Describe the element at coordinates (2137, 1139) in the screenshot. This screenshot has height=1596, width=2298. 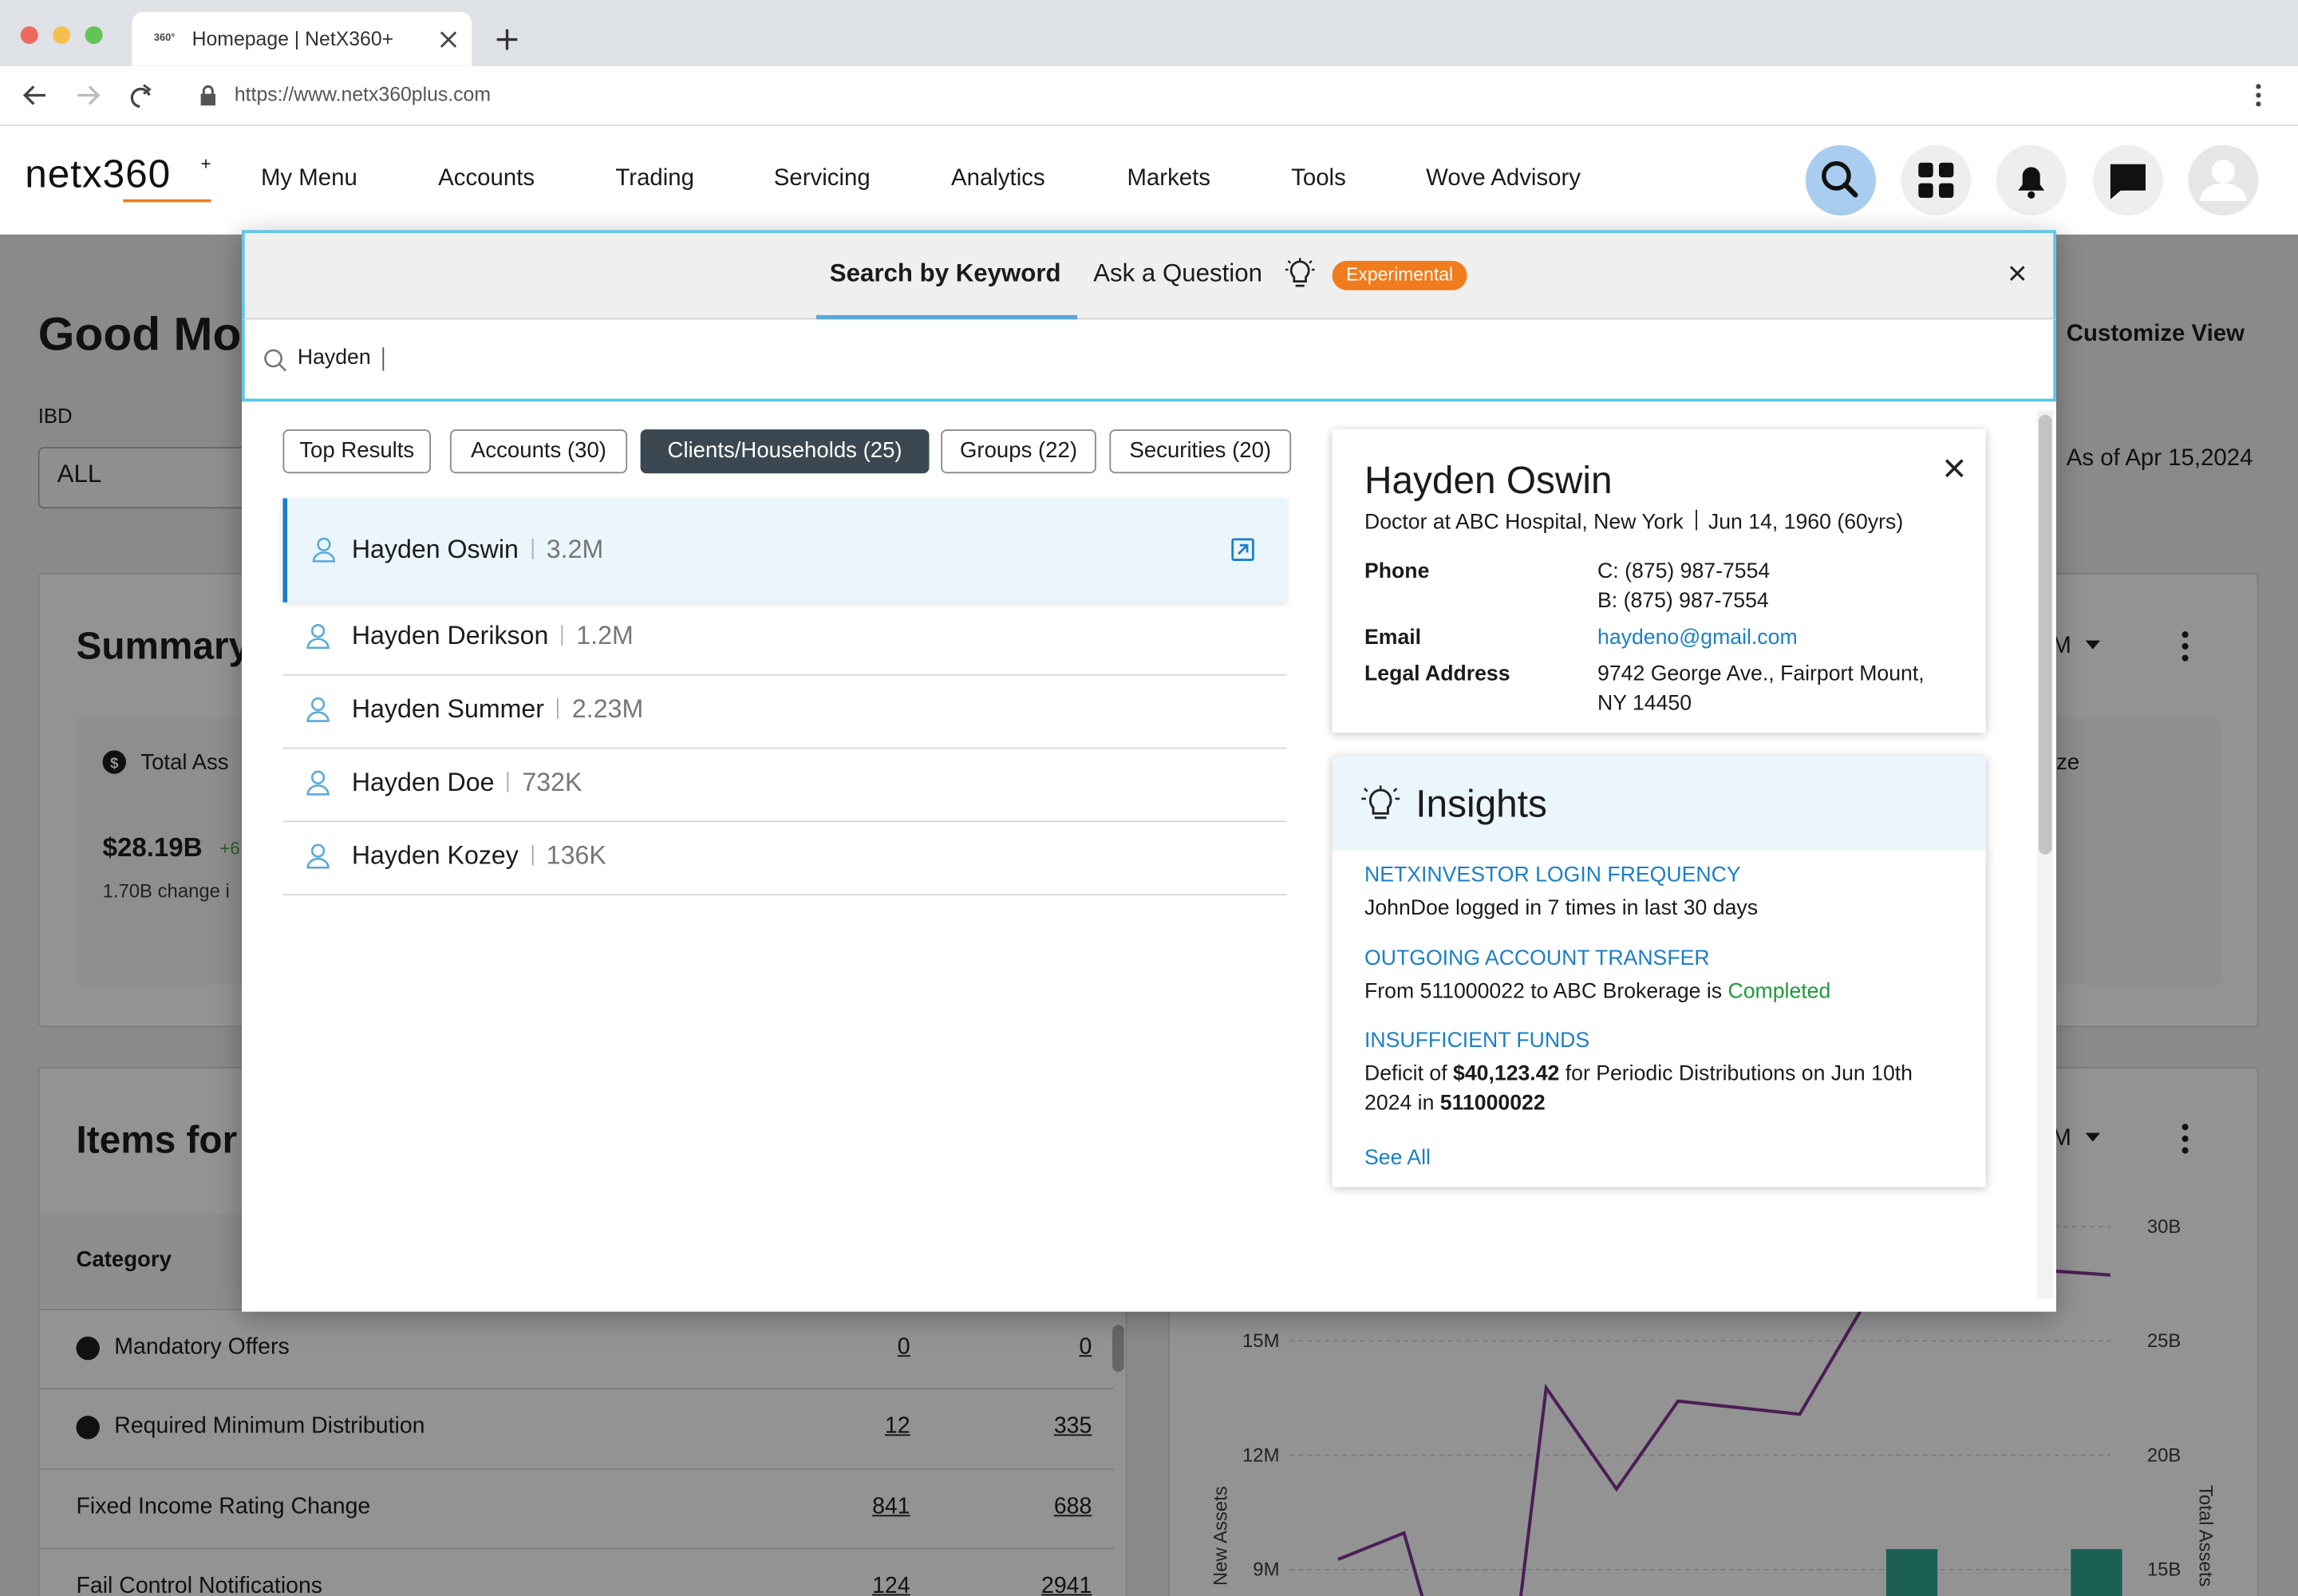
I see `chart-controls` at that location.